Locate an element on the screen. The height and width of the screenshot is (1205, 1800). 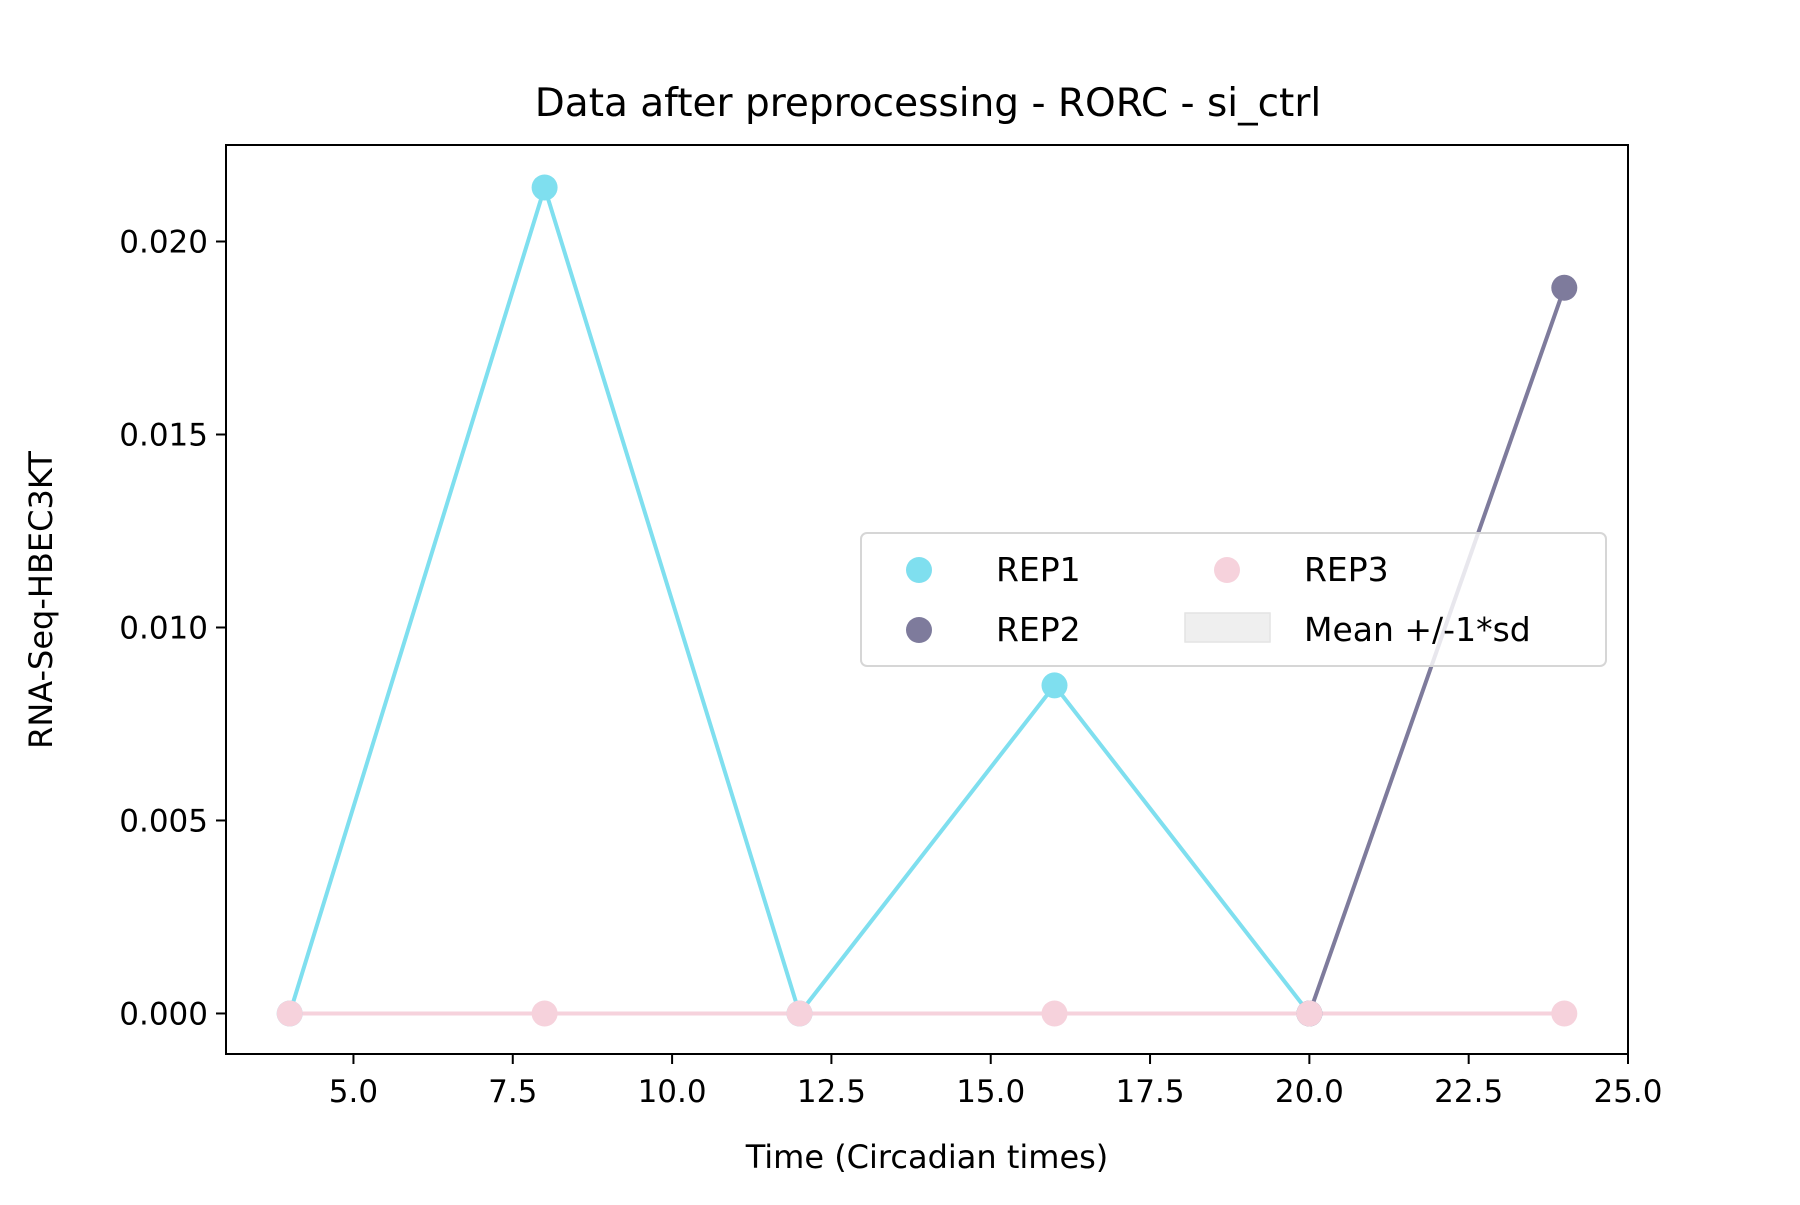
x-tick-label: 7.5 is located at coordinates (512, 1092).